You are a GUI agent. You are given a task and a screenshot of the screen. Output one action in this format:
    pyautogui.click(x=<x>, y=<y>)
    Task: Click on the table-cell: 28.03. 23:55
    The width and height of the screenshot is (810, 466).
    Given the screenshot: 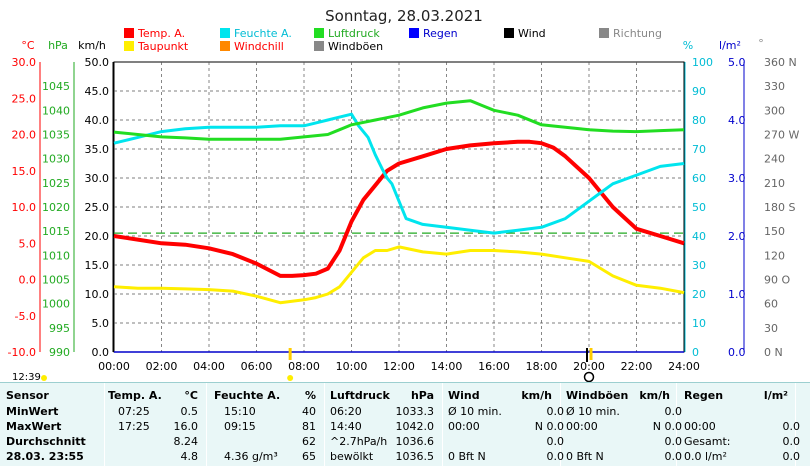 What is the action you would take?
    pyautogui.click(x=45, y=456)
    